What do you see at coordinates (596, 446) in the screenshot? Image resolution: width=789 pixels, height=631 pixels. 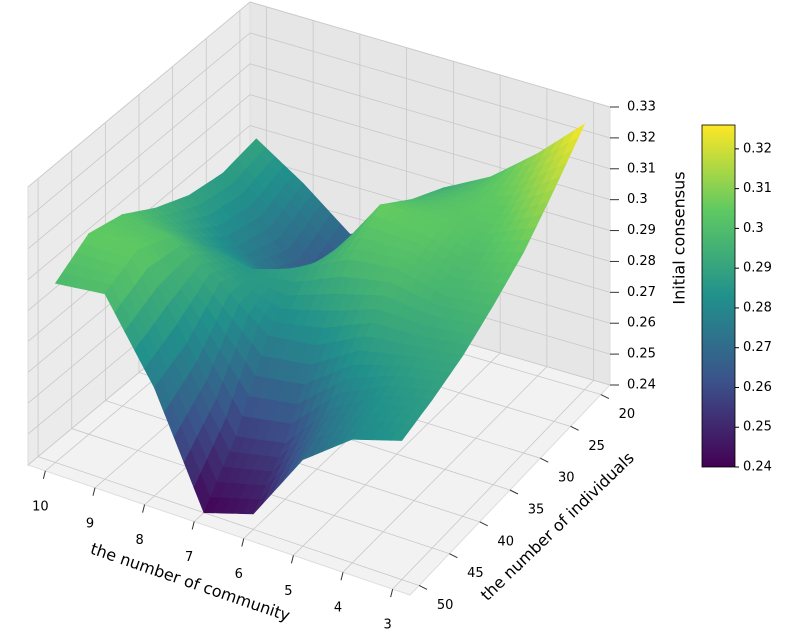 I see `y-tick-label: 25` at bounding box center [596, 446].